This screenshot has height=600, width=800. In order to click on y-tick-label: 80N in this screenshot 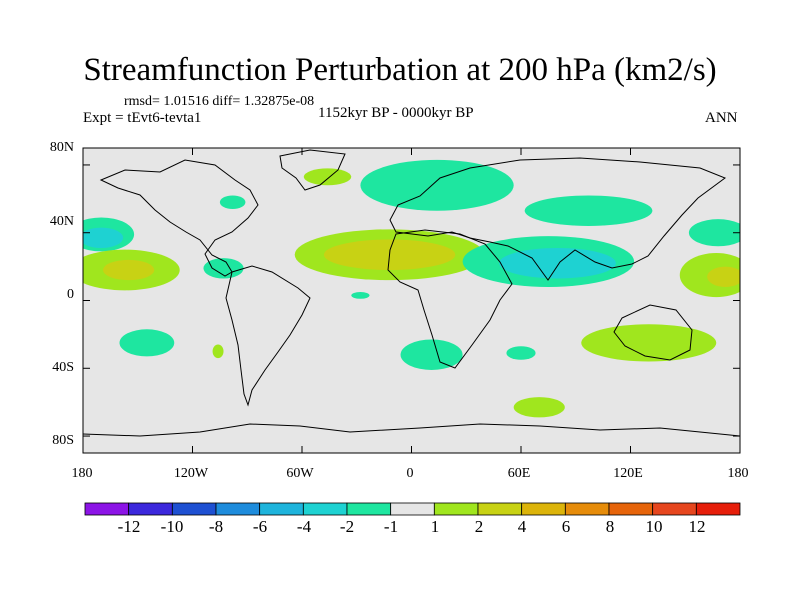, I will do `click(61, 147)`.